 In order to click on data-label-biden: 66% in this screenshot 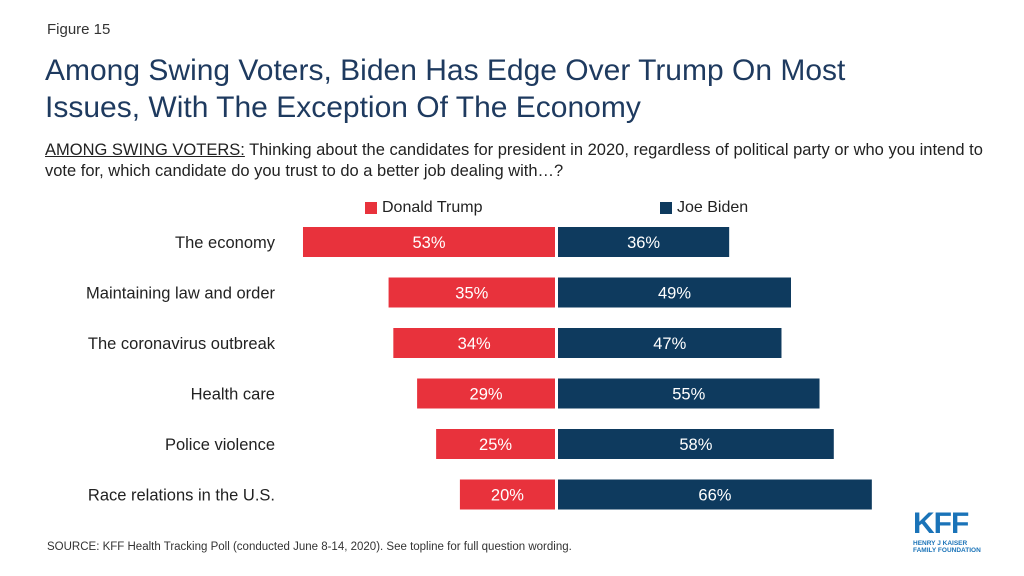, I will do `click(714, 496)`.